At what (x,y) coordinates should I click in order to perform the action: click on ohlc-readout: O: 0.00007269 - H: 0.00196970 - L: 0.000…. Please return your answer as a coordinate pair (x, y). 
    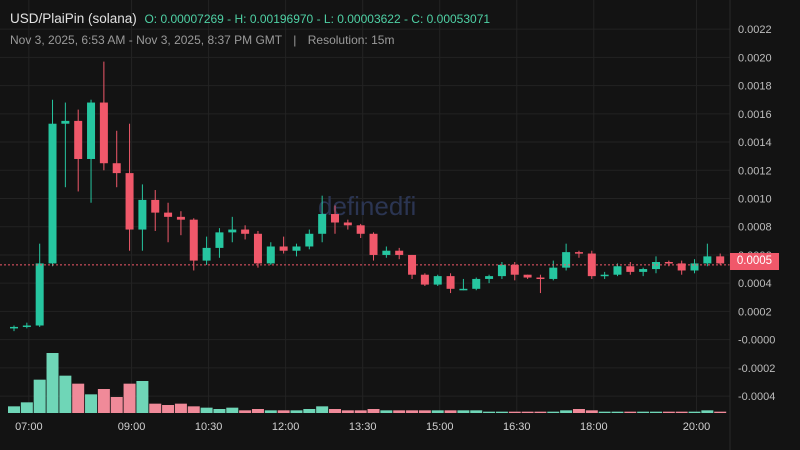
    Looking at the image, I should click on (317, 19).